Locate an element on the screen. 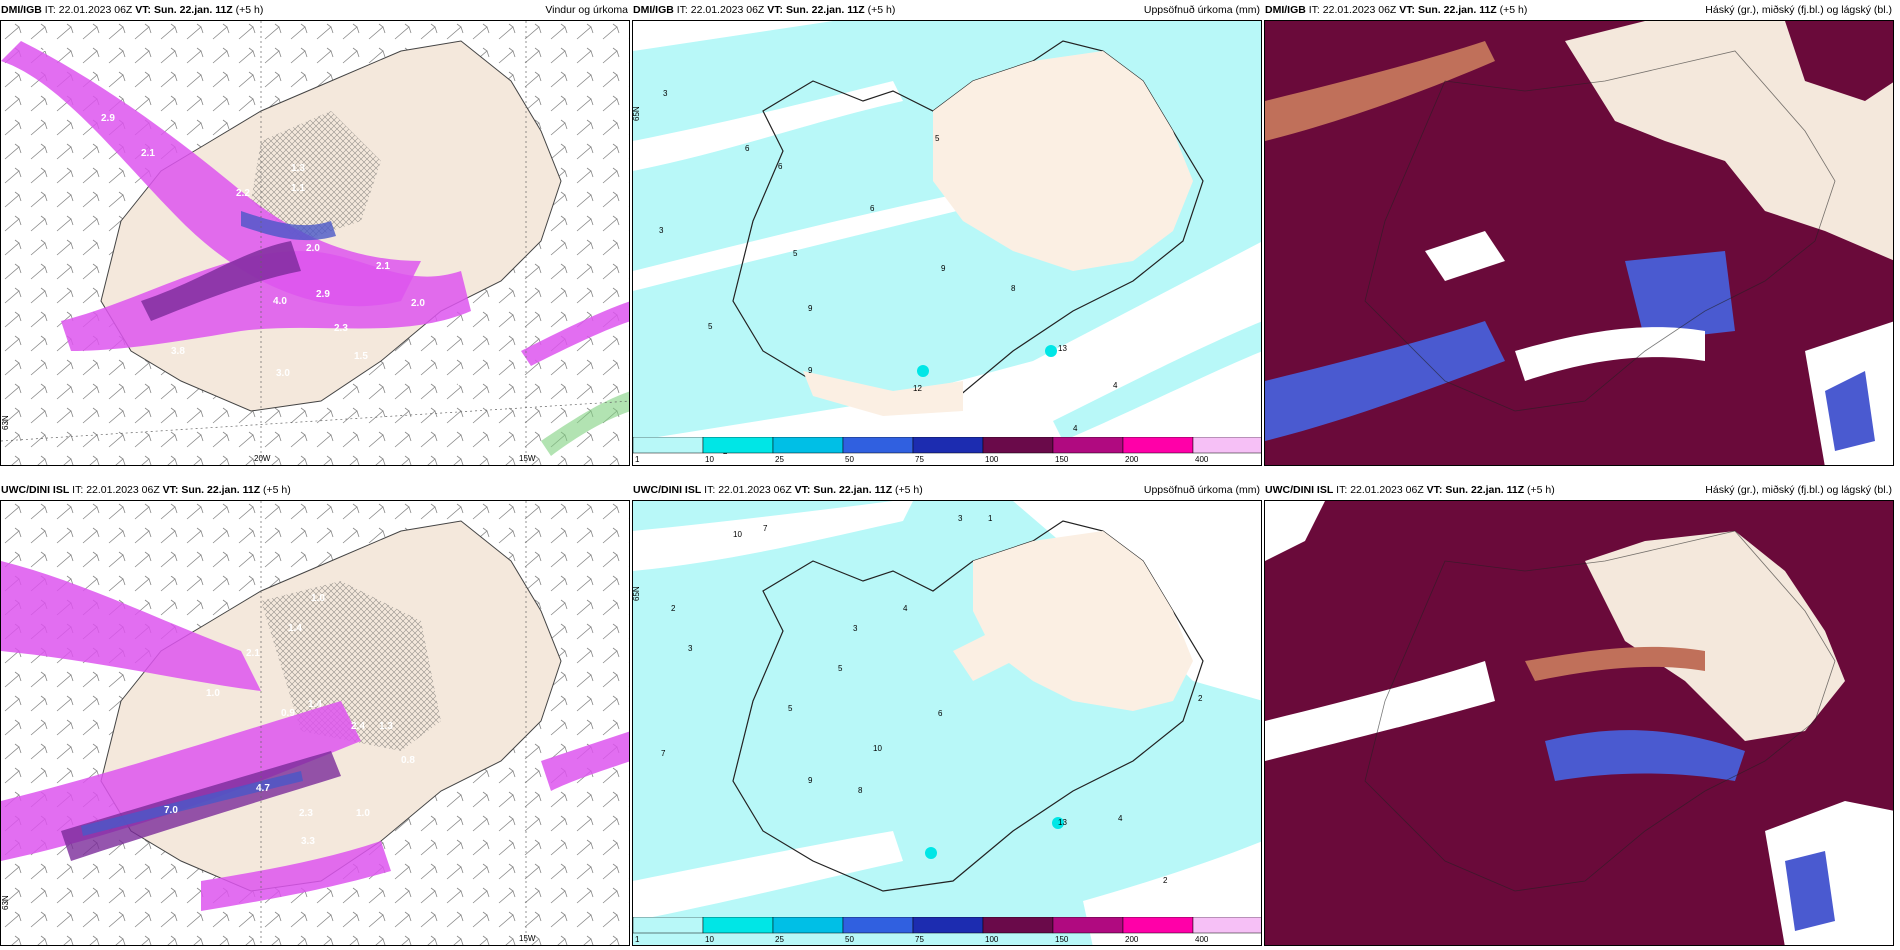  precip-value: 1.5 is located at coordinates (361, 356).